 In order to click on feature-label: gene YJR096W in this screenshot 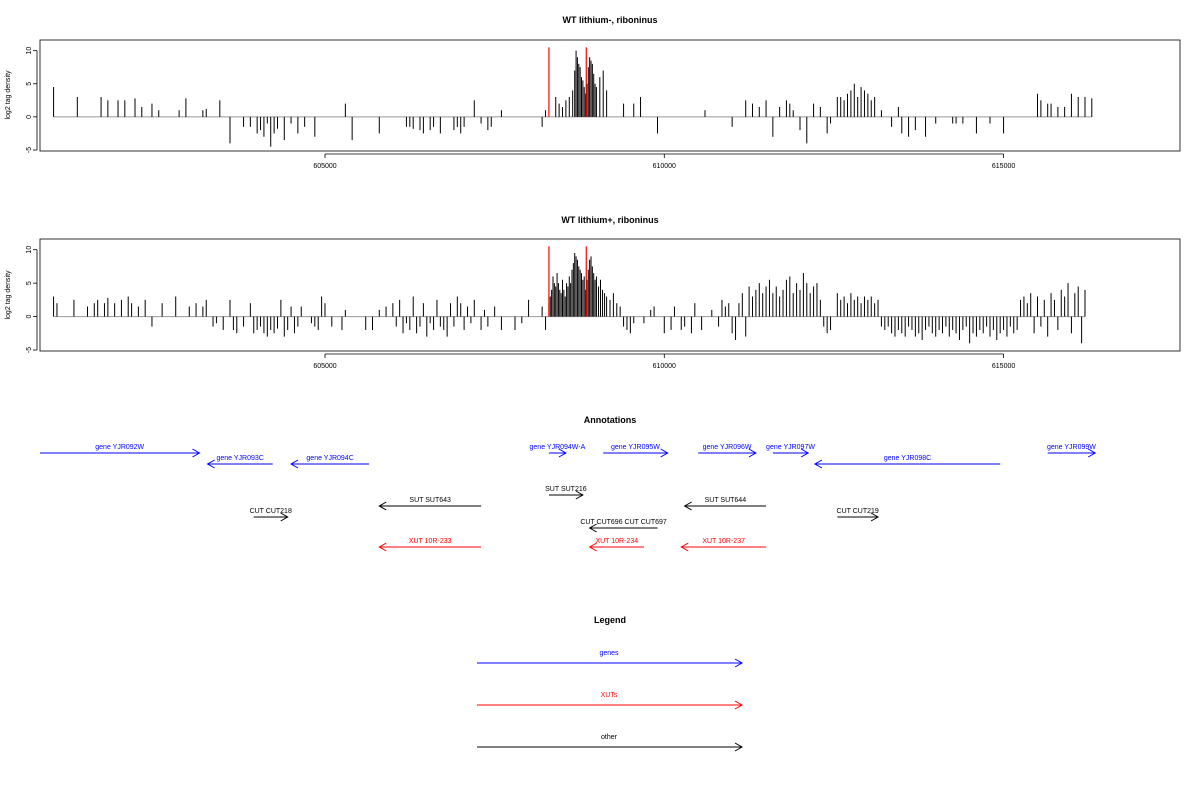, I will do `click(727, 447)`.